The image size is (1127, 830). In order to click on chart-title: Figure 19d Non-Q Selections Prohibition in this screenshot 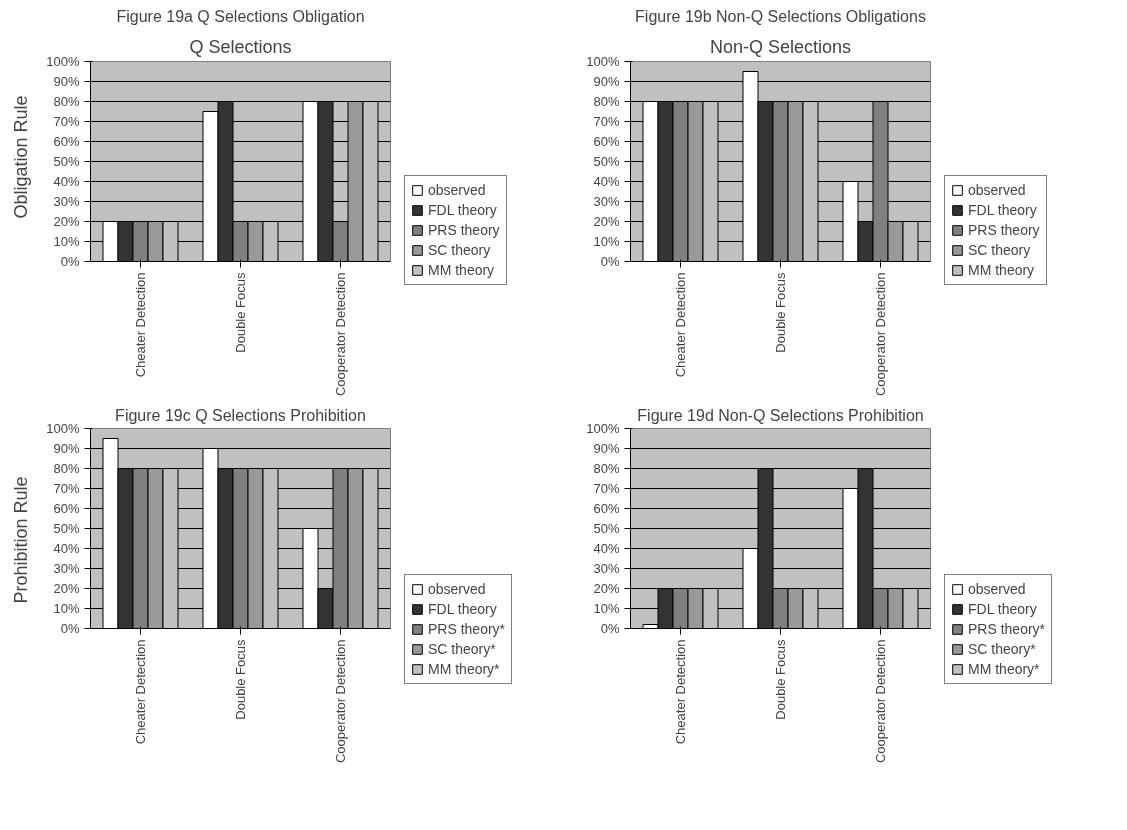, I will do `click(780, 415)`.